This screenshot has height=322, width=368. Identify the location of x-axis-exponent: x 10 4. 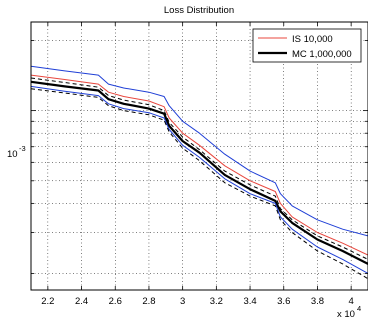
(349, 312).